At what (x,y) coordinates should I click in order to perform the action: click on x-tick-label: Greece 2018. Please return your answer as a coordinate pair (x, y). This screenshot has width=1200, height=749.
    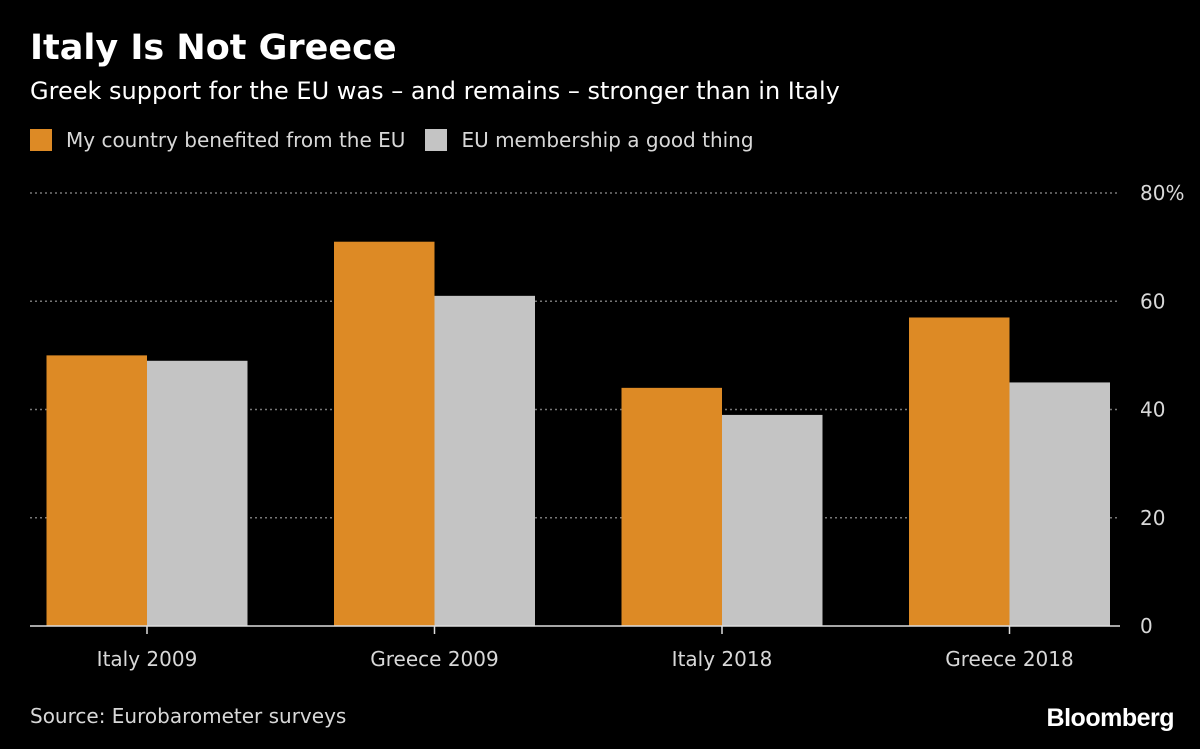
    Looking at the image, I should click on (1009, 659).